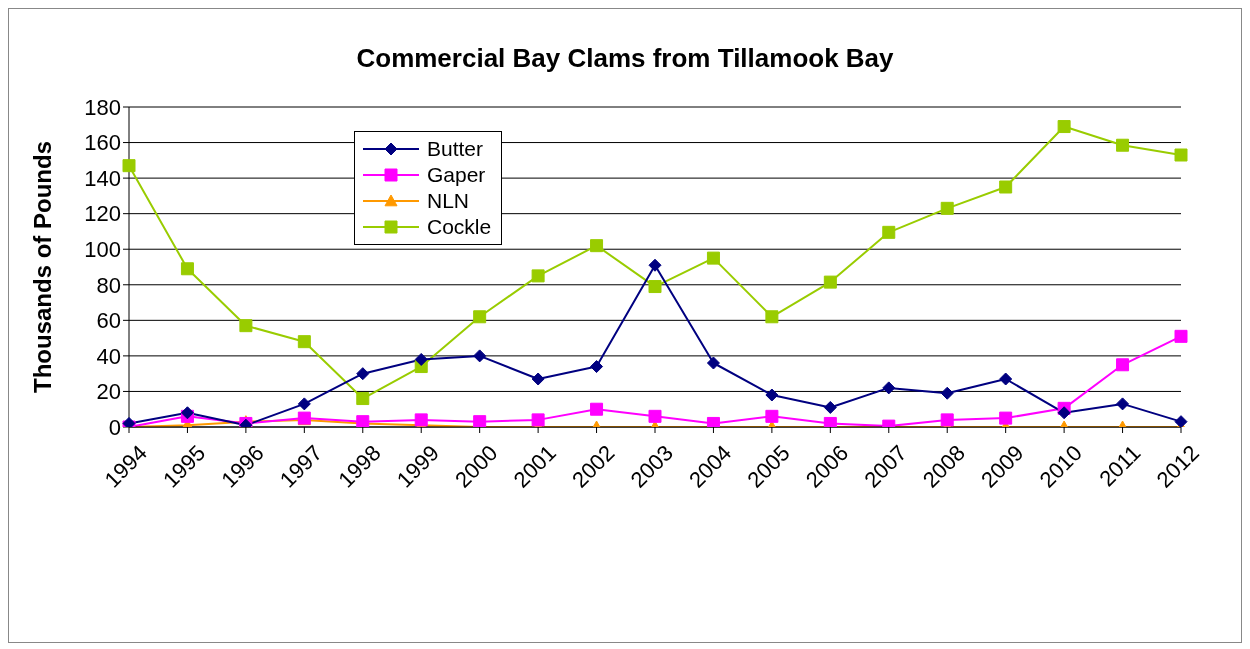  I want to click on y-tick-label: 140, so click(102, 178).